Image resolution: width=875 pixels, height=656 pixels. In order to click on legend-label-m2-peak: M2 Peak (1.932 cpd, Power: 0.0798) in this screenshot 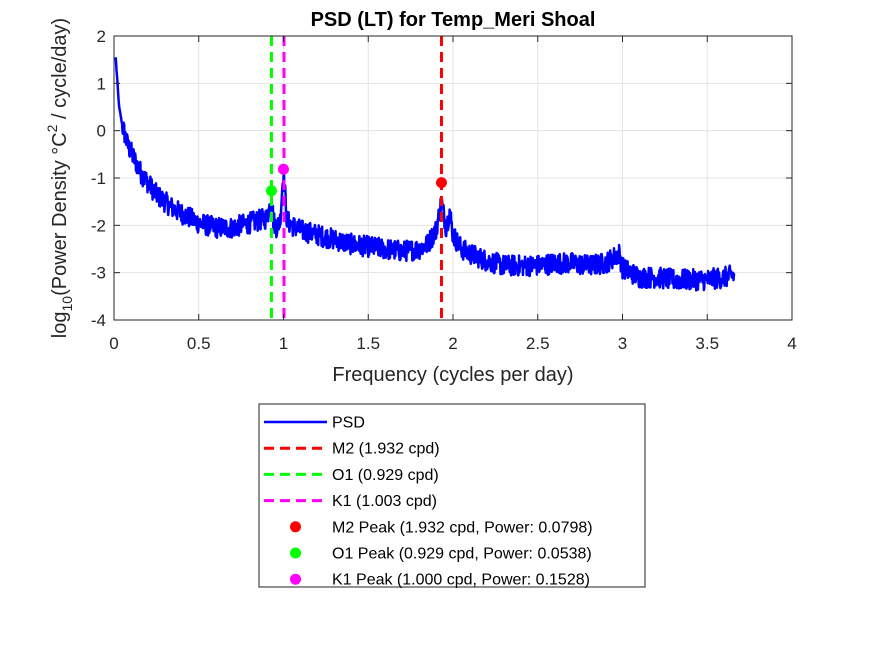, I will do `click(462, 527)`.